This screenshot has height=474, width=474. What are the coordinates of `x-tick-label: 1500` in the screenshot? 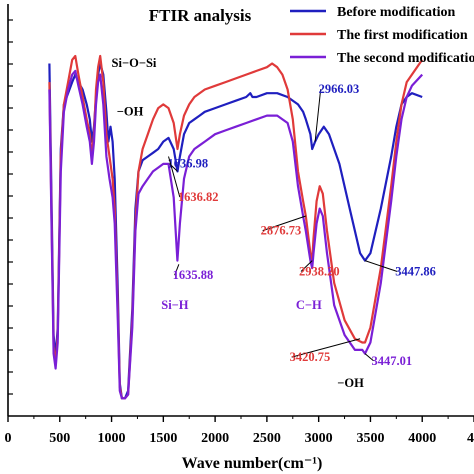 It's located at (163, 438).